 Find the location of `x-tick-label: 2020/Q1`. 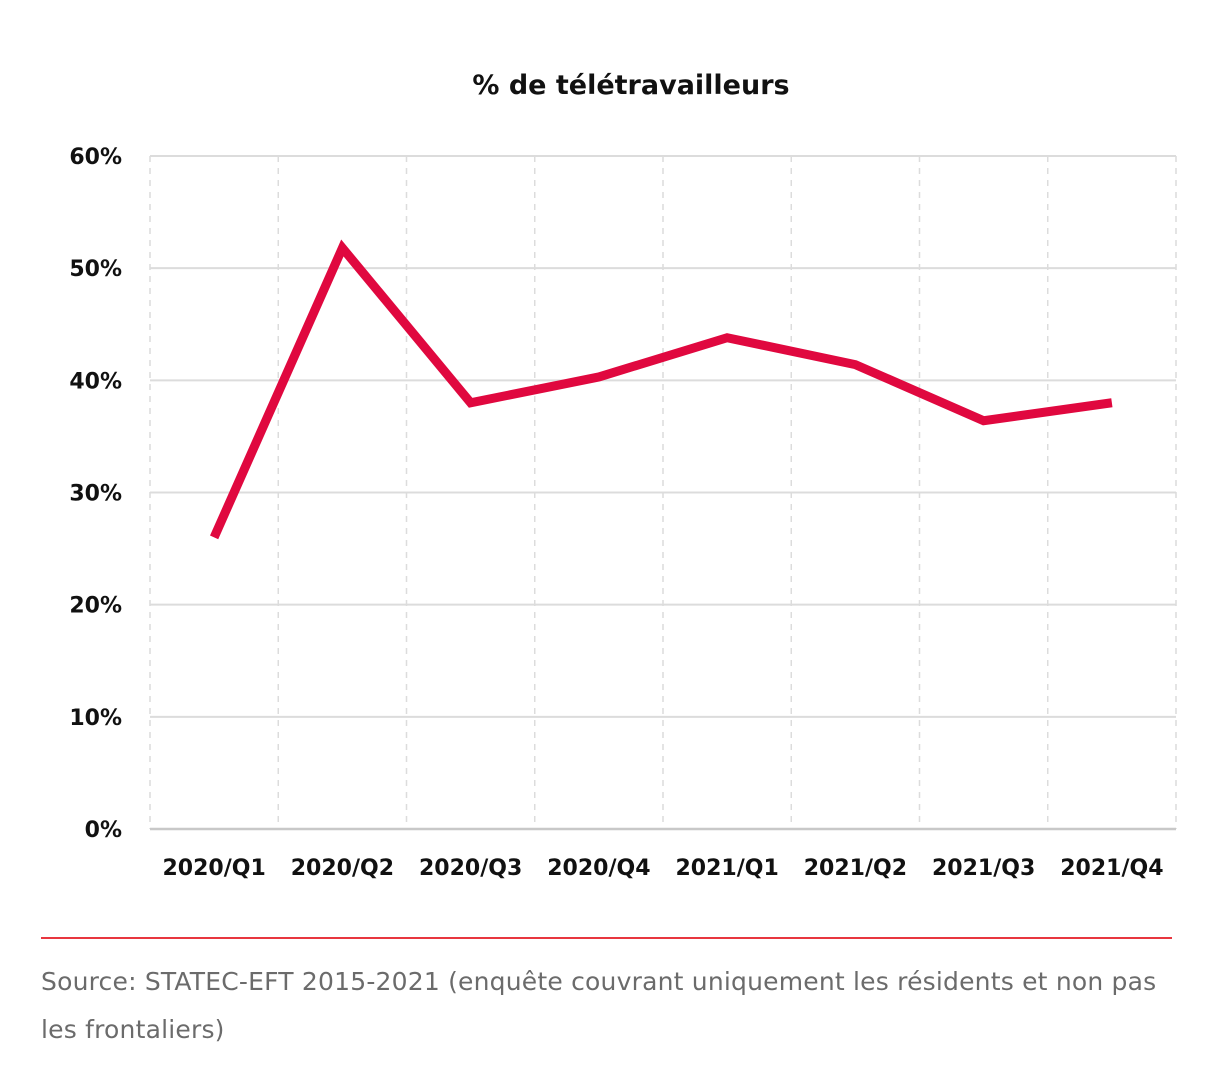

x-tick-label: 2020/Q1 is located at coordinates (213, 868).